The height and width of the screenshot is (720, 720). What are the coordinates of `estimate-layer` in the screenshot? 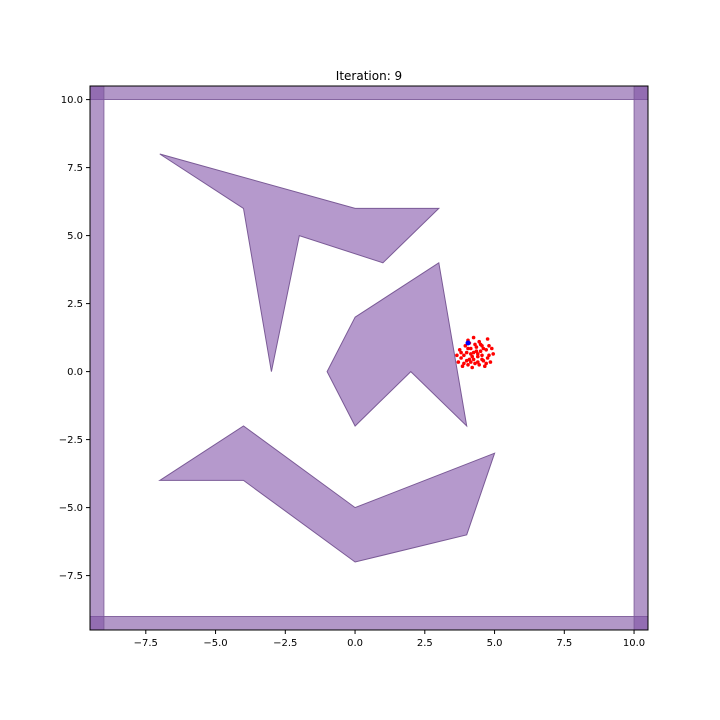 It's located at (468, 343).